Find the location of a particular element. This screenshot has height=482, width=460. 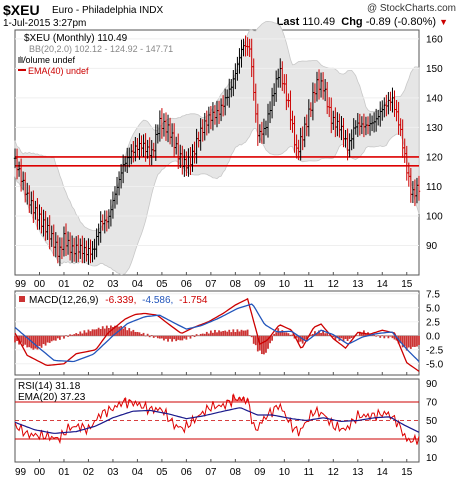

x-tick-label-bottom: 11 is located at coordinates (309, 472).